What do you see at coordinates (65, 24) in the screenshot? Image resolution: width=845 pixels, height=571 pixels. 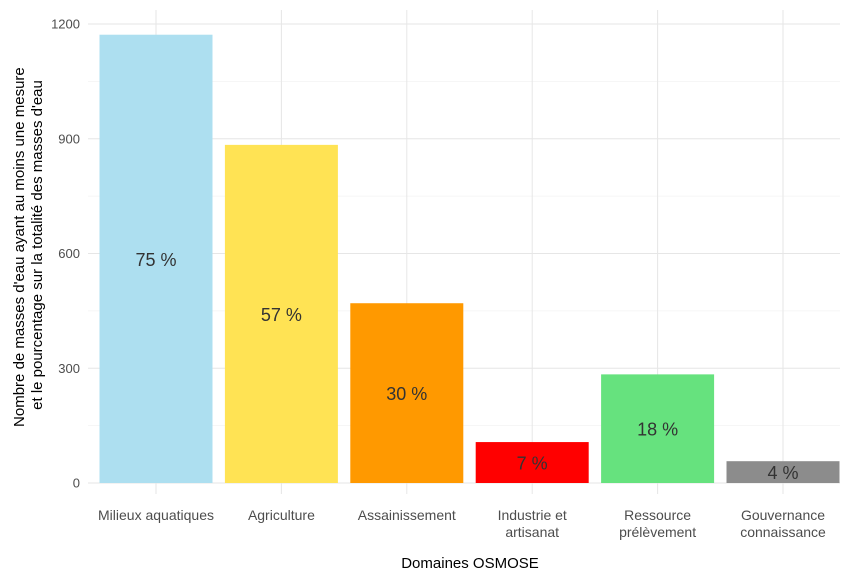 I see `y-tick-label: 1200` at bounding box center [65, 24].